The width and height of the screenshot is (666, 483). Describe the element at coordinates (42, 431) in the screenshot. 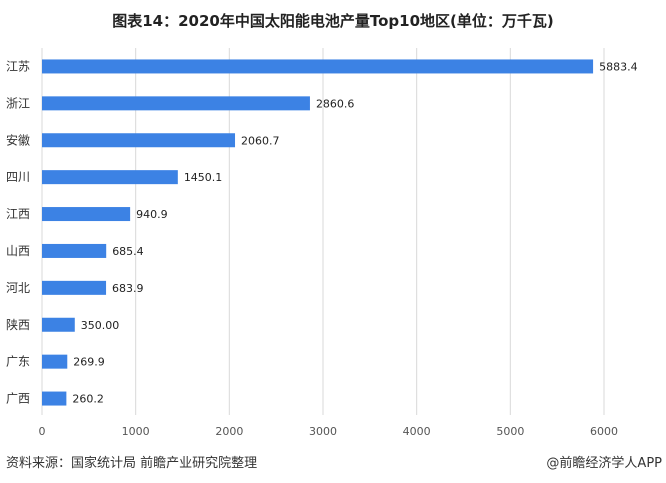

I see `x-tick-label: 0` at that location.